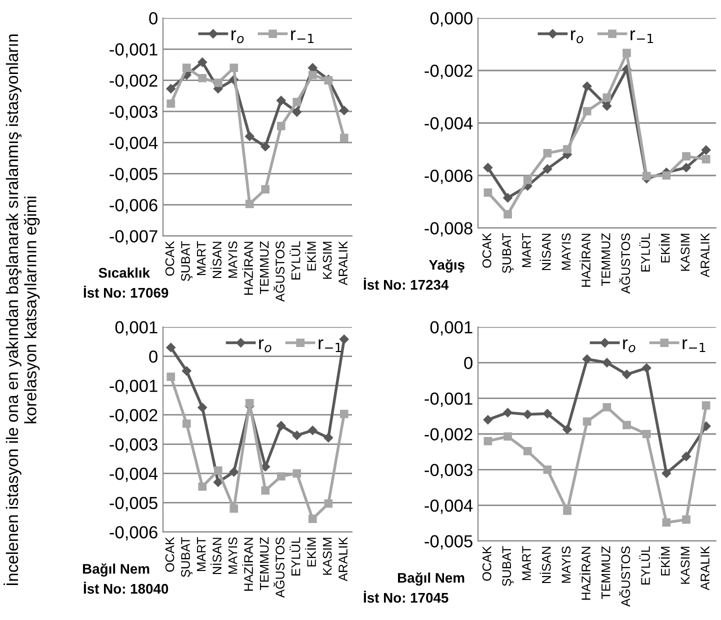 The image size is (721, 620). Describe the element at coordinates (126, 588) in the screenshot. I see `text: İst No: 18040` at that location.